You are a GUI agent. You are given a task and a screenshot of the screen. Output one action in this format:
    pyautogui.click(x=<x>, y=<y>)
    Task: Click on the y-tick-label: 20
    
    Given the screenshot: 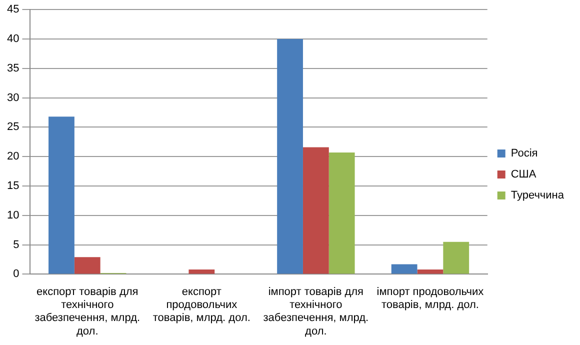 What is the action you would take?
    pyautogui.click(x=13, y=156)
    